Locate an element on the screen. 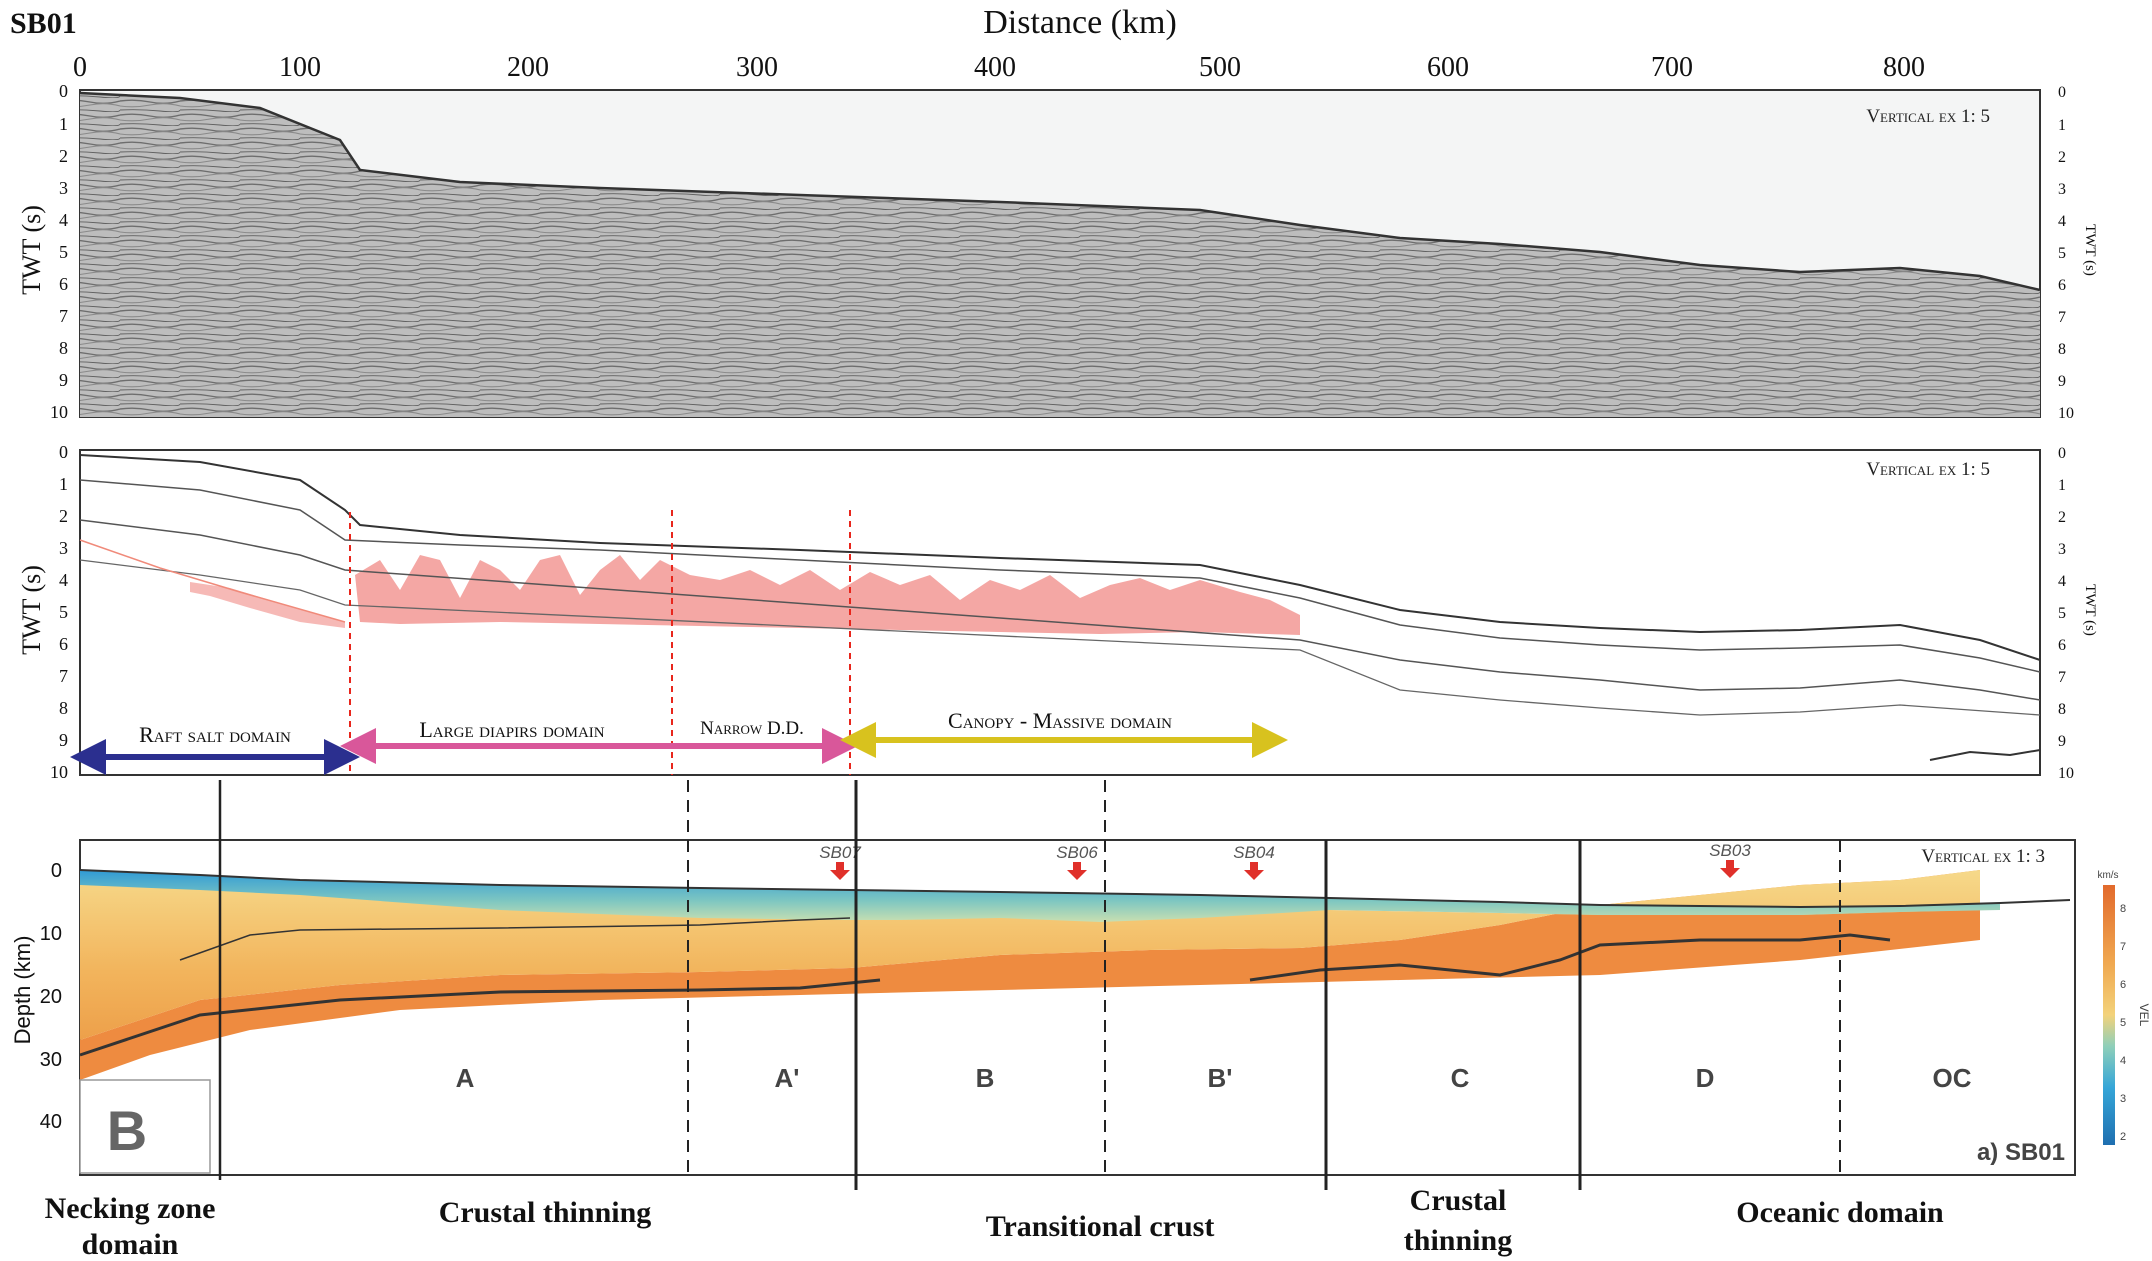 The width and height of the screenshot is (2152, 1261). horizon-line is located at coordinates (1060, 576).